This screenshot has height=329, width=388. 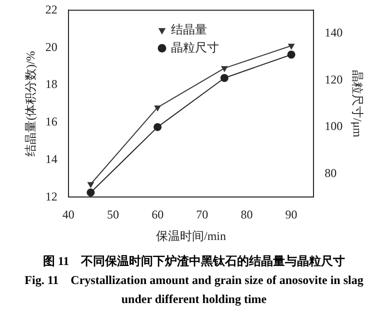 I want to click on x-axis-title: 保温时间/min, so click(x=191, y=235).